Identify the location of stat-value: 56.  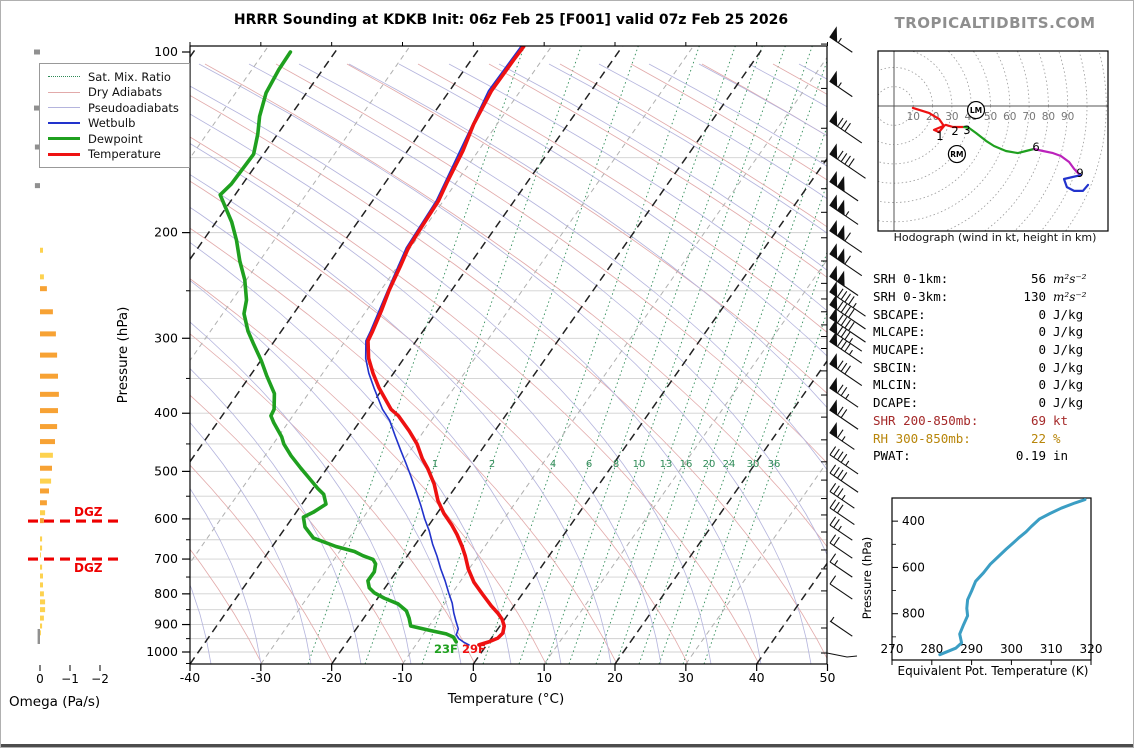
(1038, 279).